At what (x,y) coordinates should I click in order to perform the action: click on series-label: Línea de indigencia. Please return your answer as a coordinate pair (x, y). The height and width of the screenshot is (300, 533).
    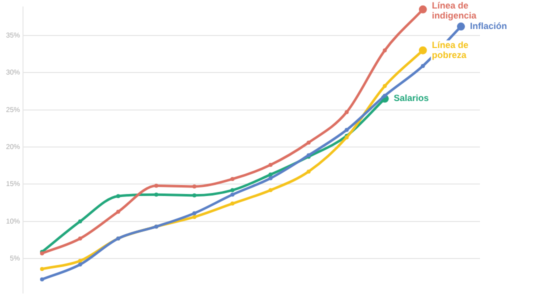
    Looking at the image, I should click on (455, 10).